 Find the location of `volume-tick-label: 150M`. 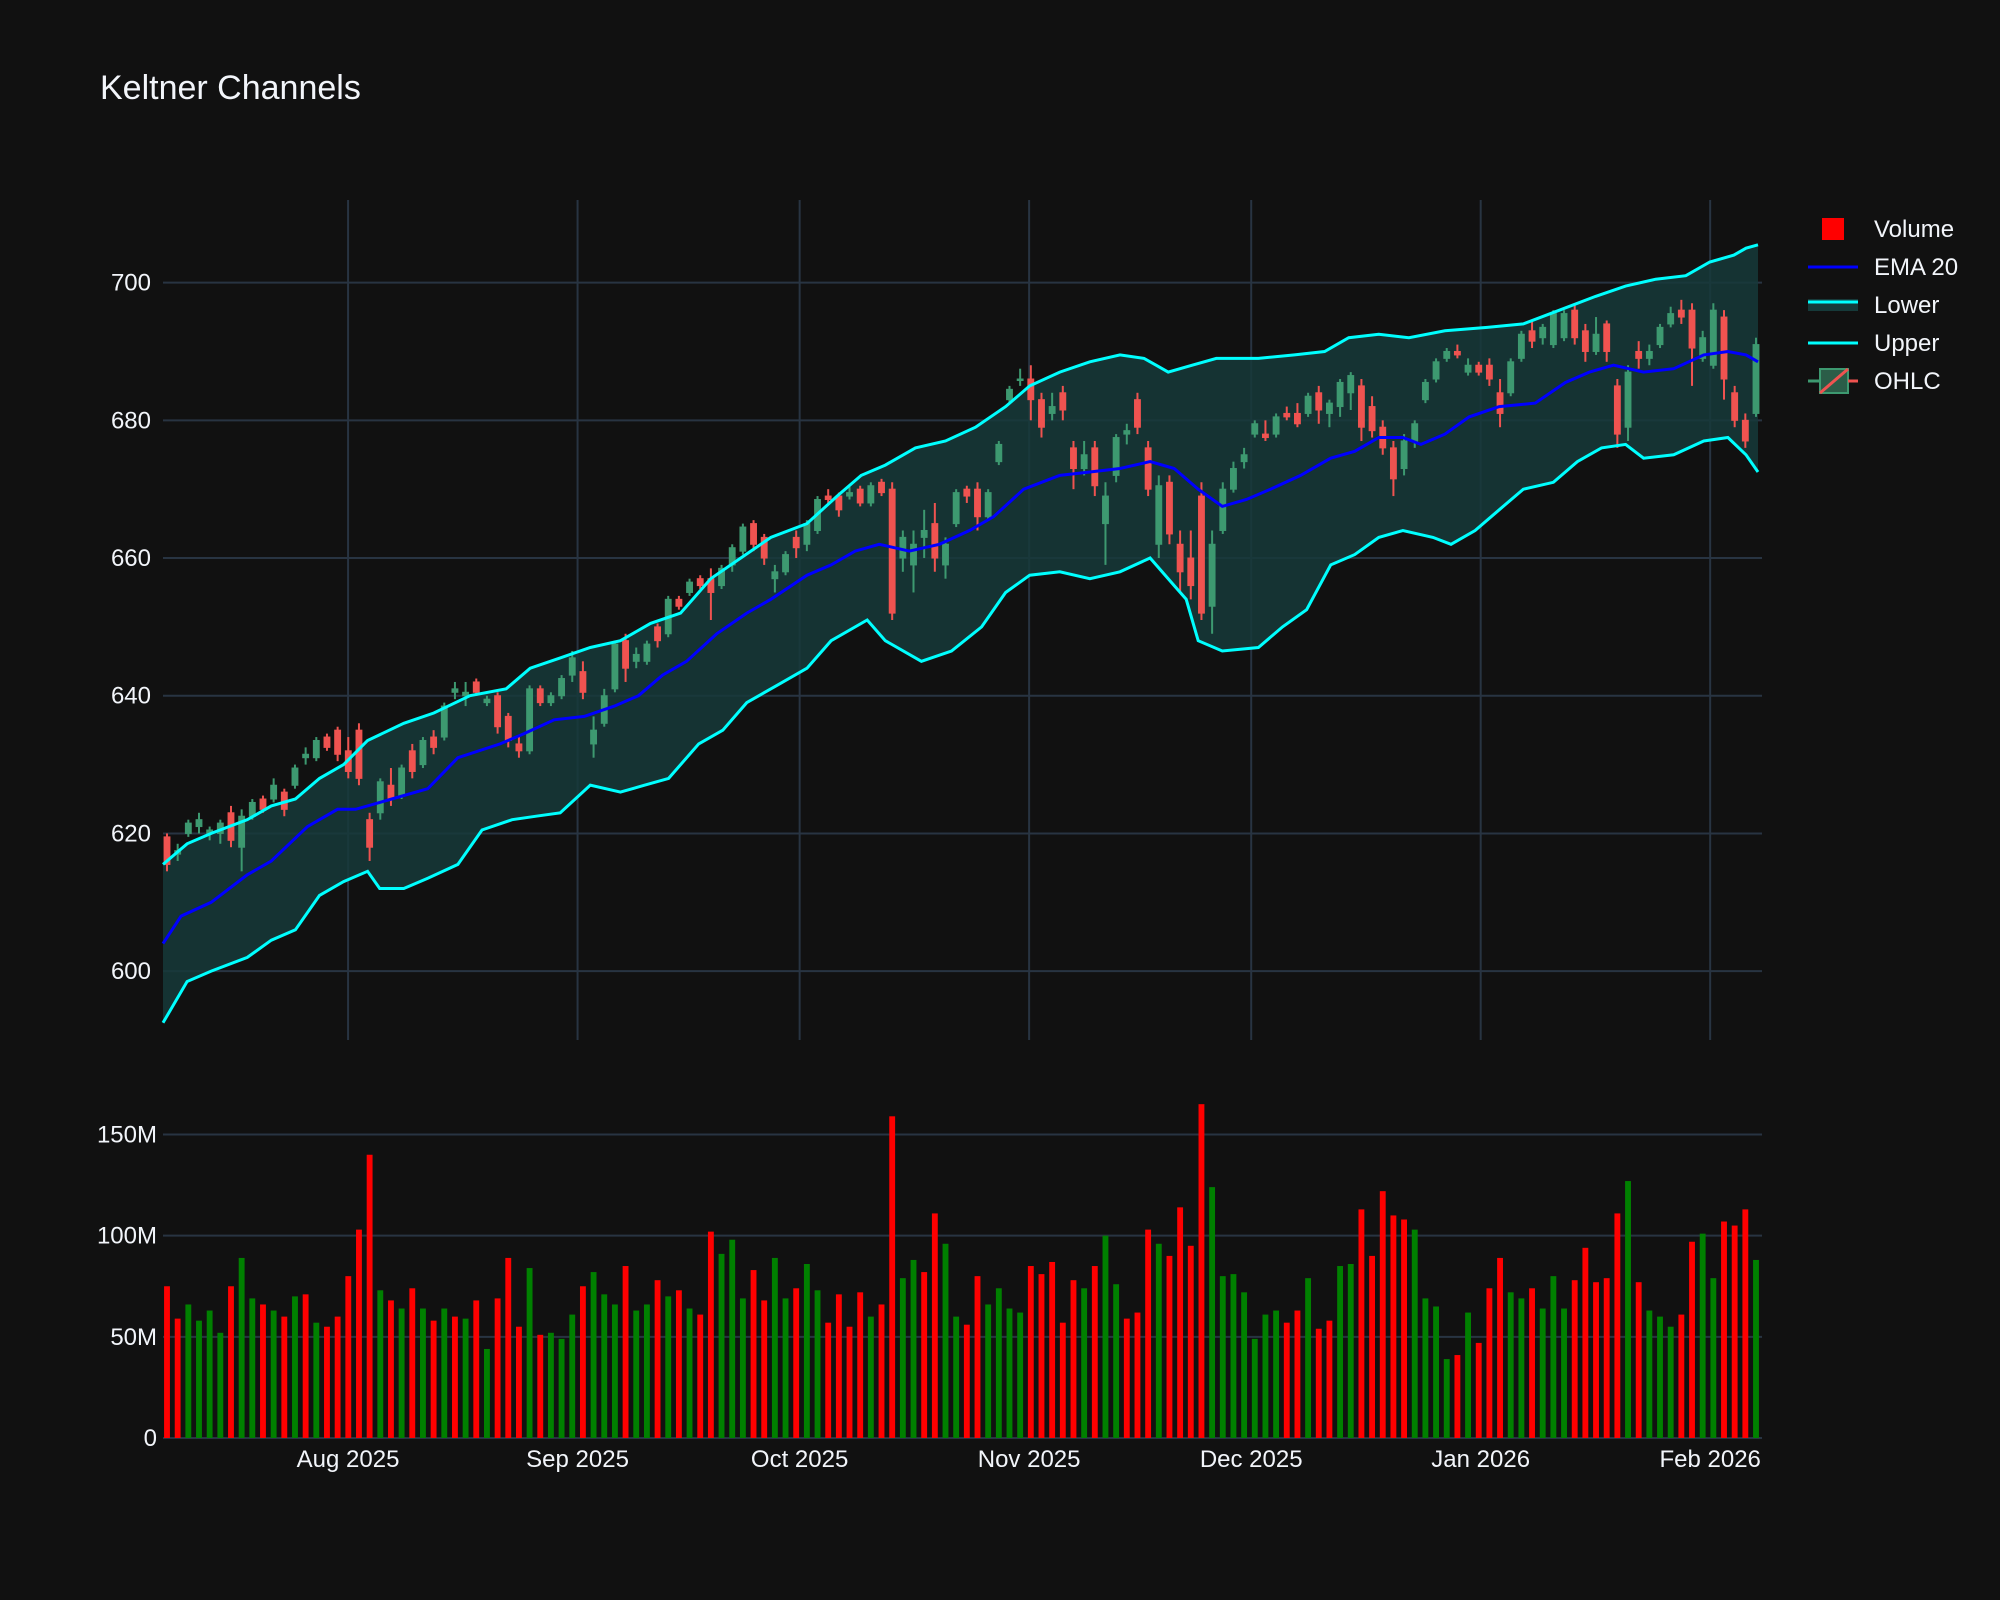

volume-tick-label: 150M is located at coordinates (127, 1135).